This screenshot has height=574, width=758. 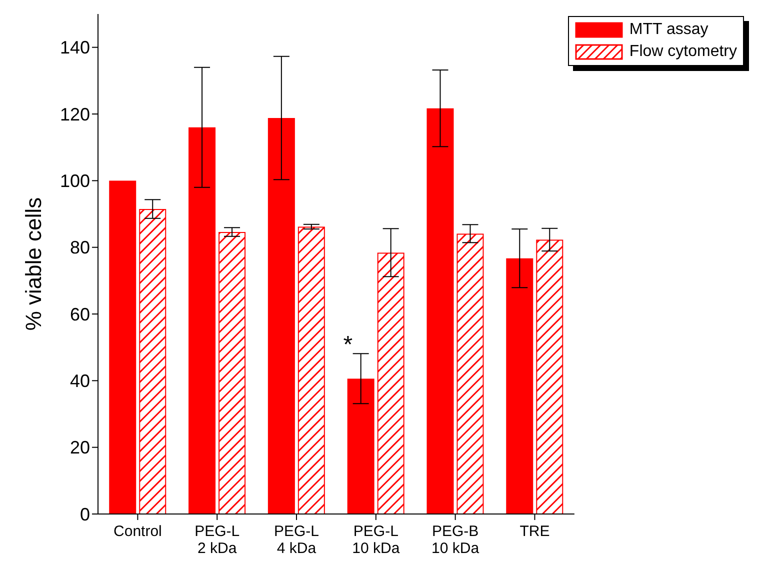 I want to click on y-tick-label: 40, so click(x=80, y=381).